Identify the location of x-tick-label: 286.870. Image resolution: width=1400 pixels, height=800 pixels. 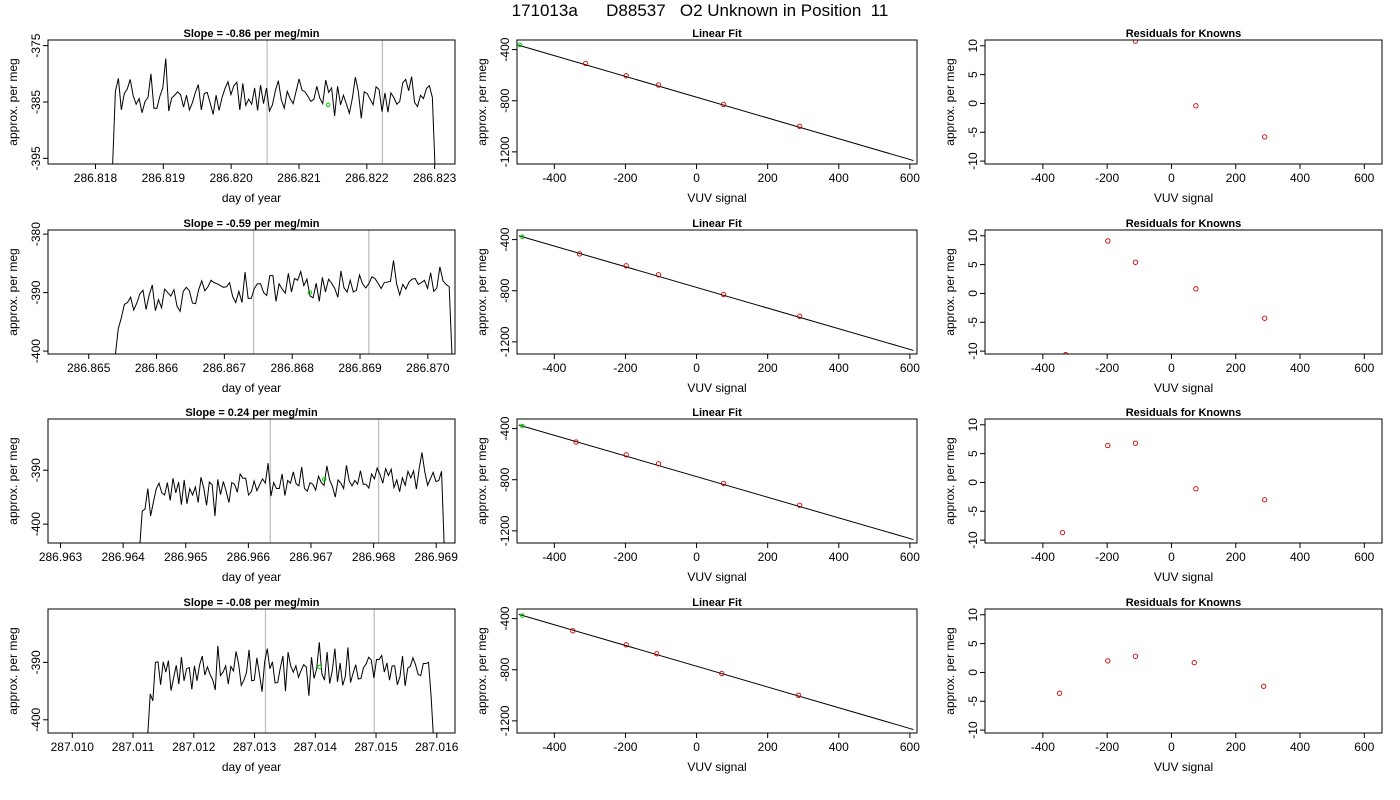
(428, 368).